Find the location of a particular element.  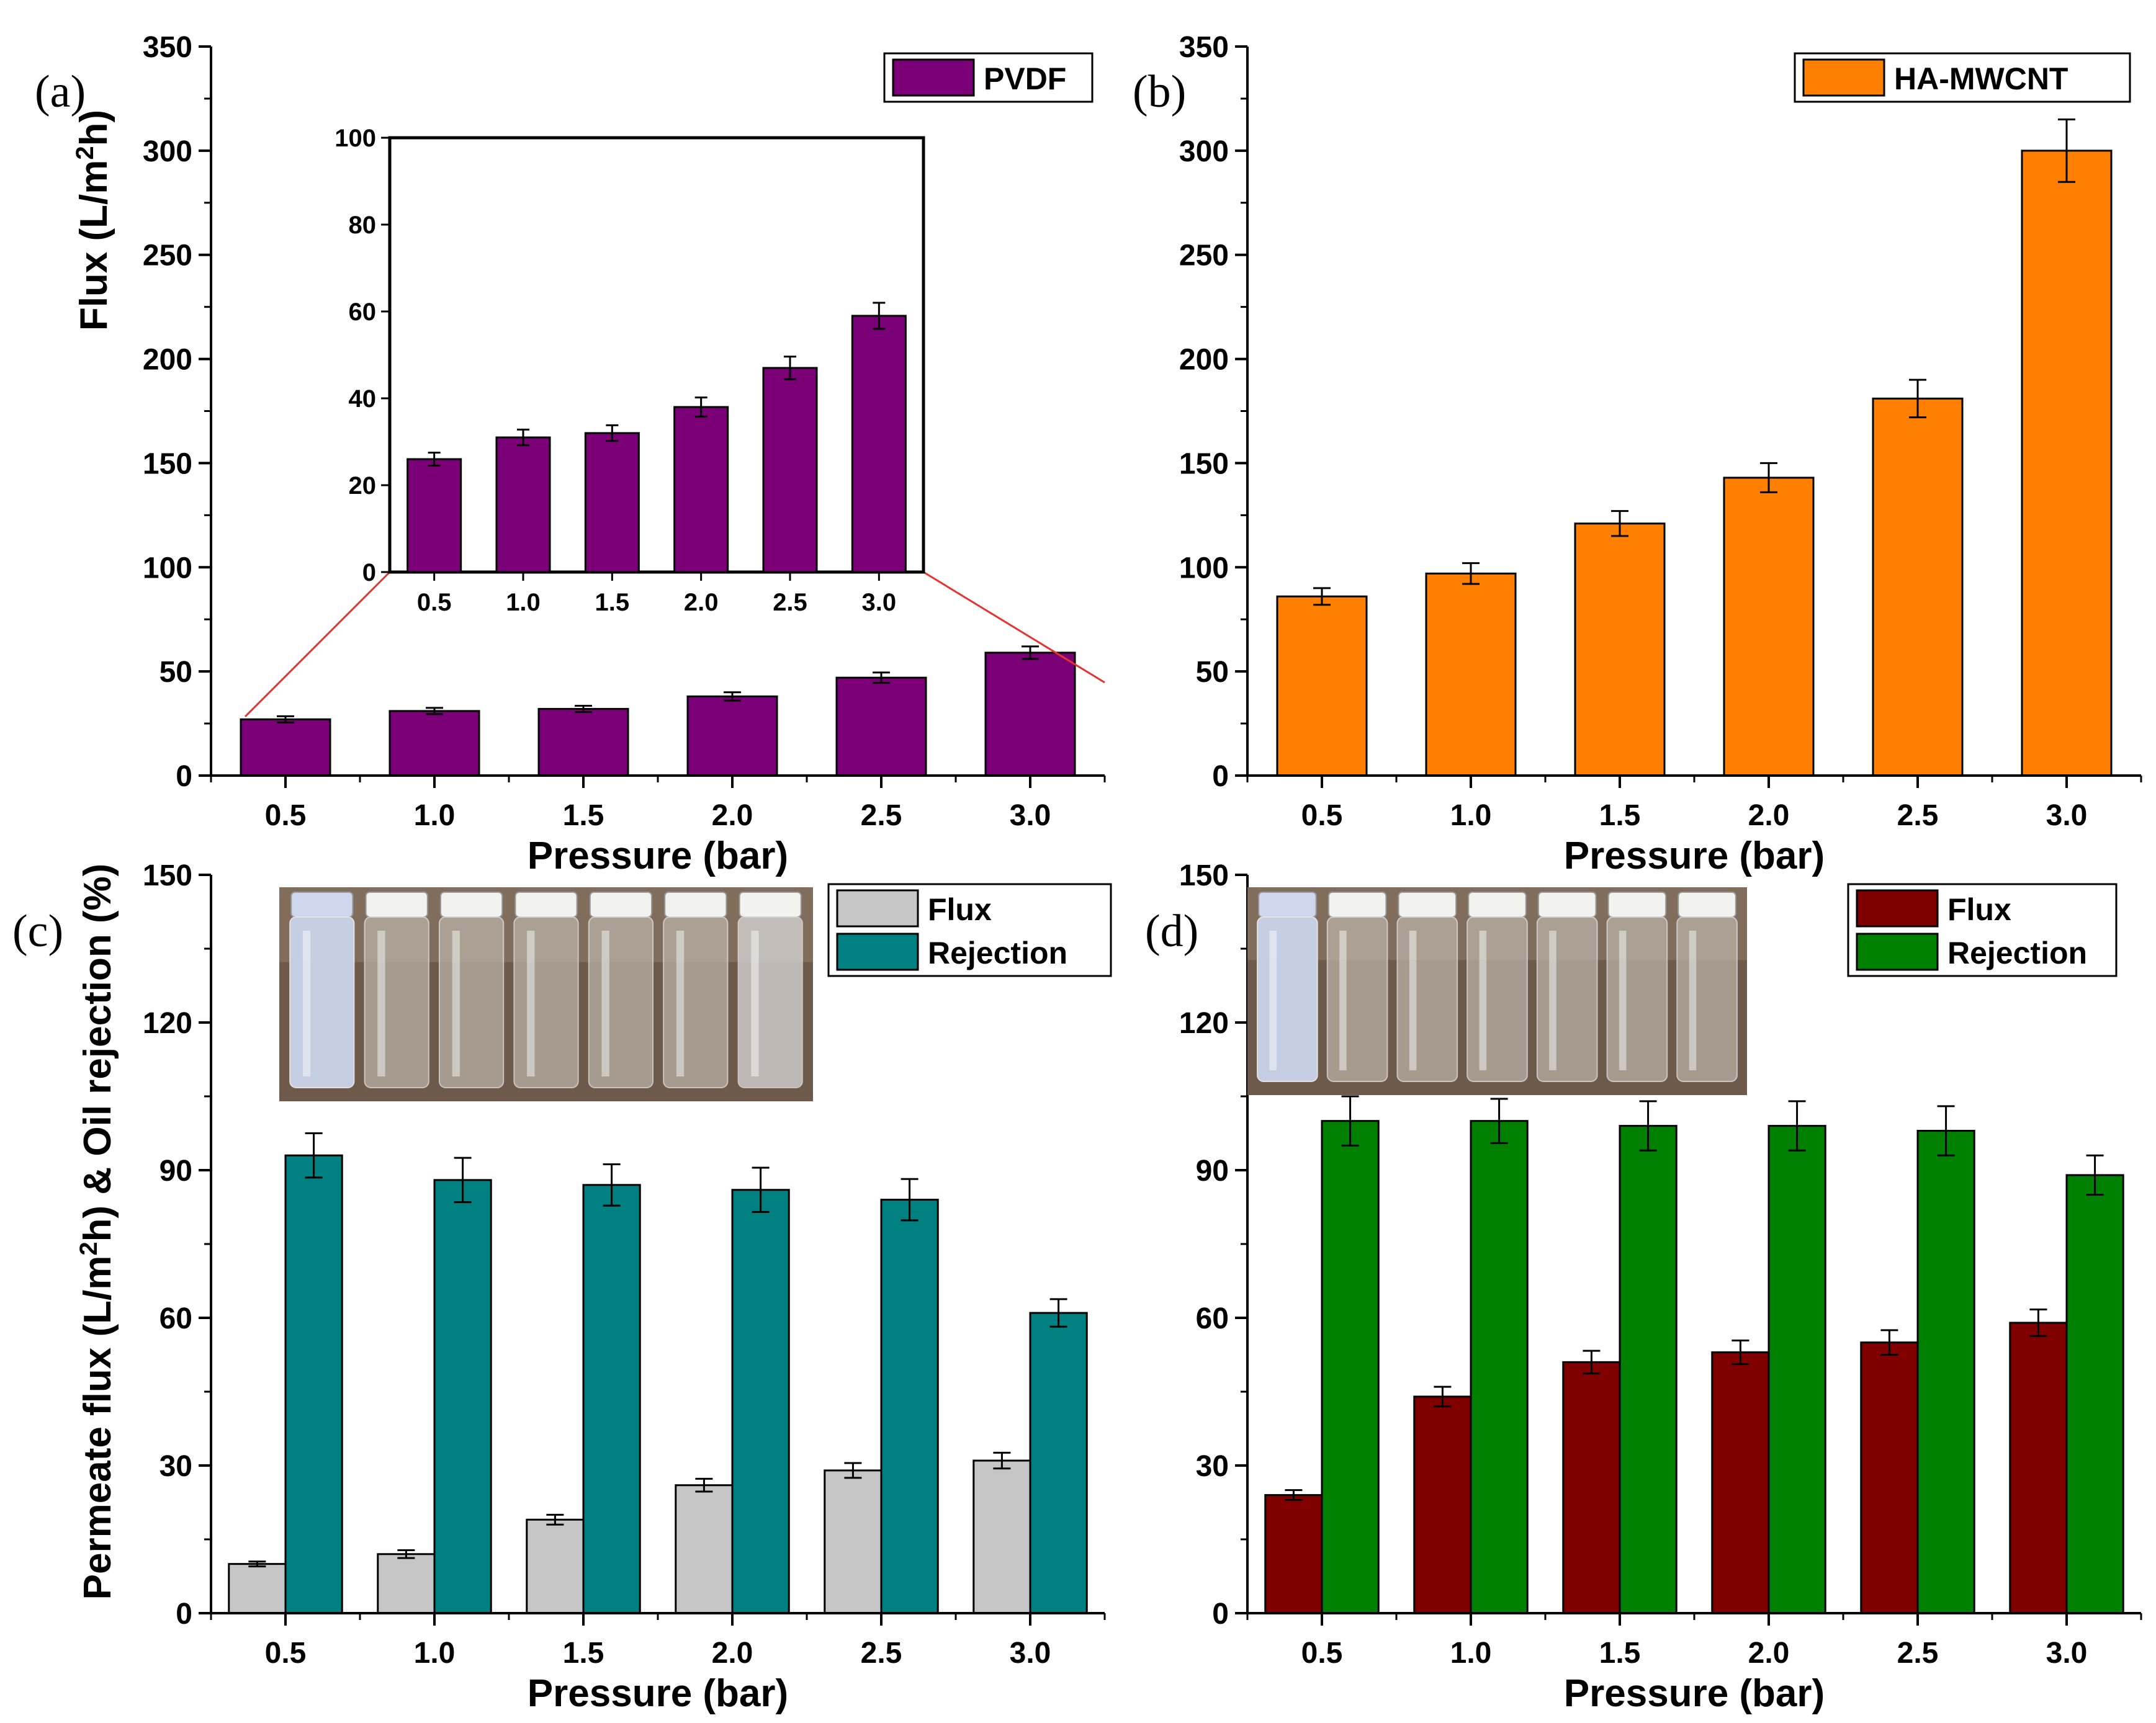

inset-x-tick-label: 1.5 is located at coordinates (612, 602).